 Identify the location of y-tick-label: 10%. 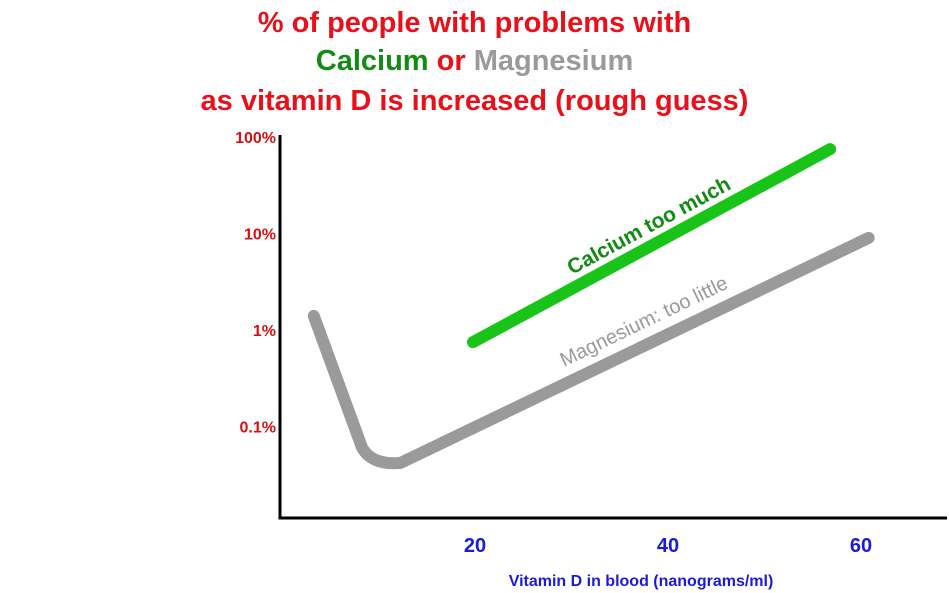
(260, 235).